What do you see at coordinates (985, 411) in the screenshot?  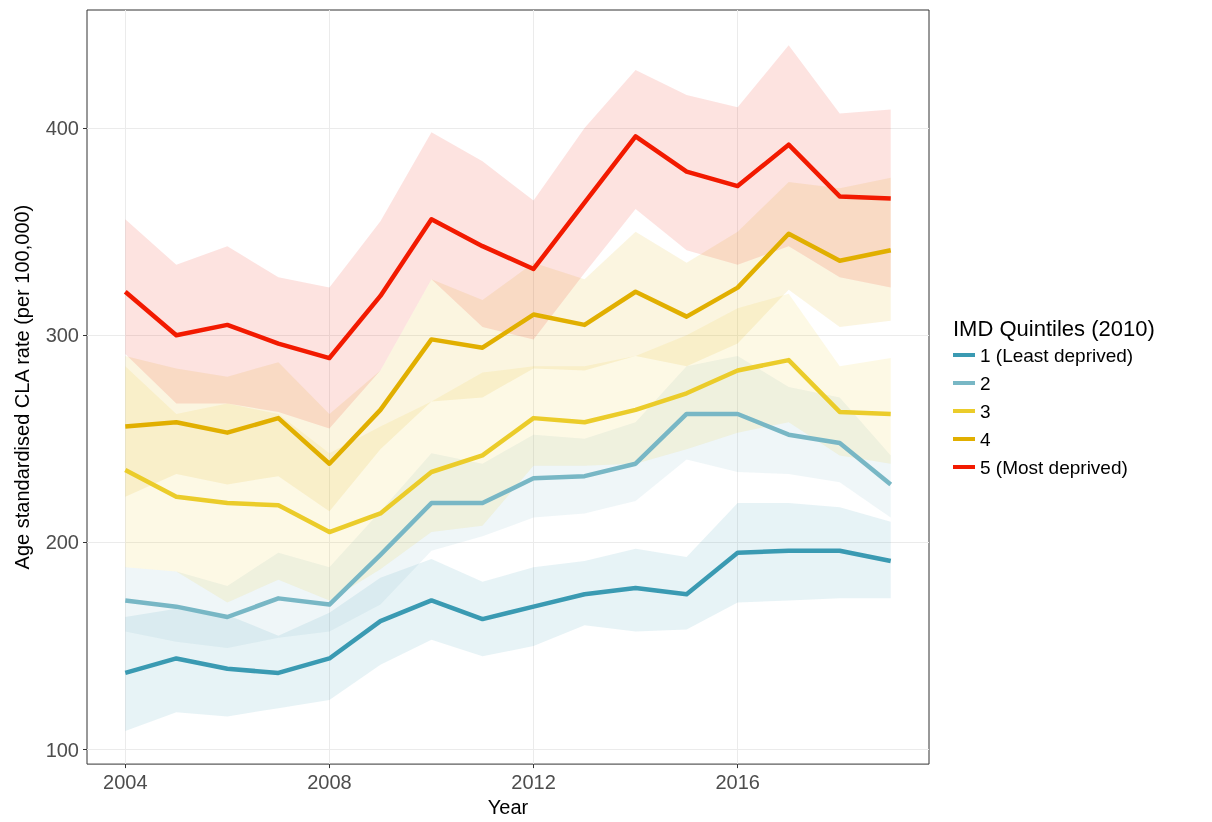 I see `legend-label: 3` at bounding box center [985, 411].